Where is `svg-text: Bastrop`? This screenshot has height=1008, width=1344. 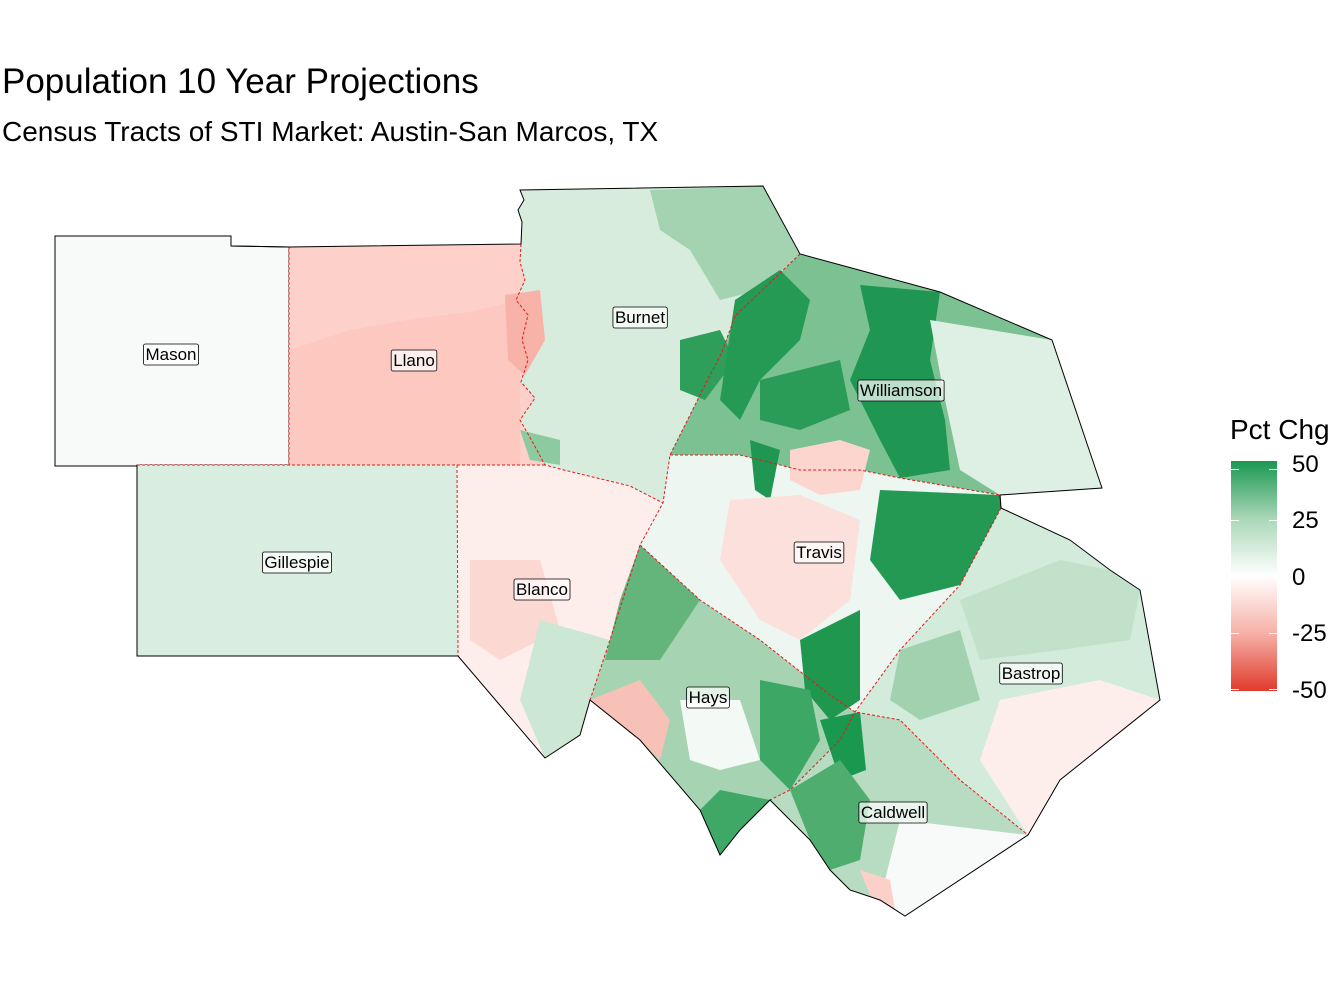 svg-text: Bastrop is located at coordinates (1031, 673).